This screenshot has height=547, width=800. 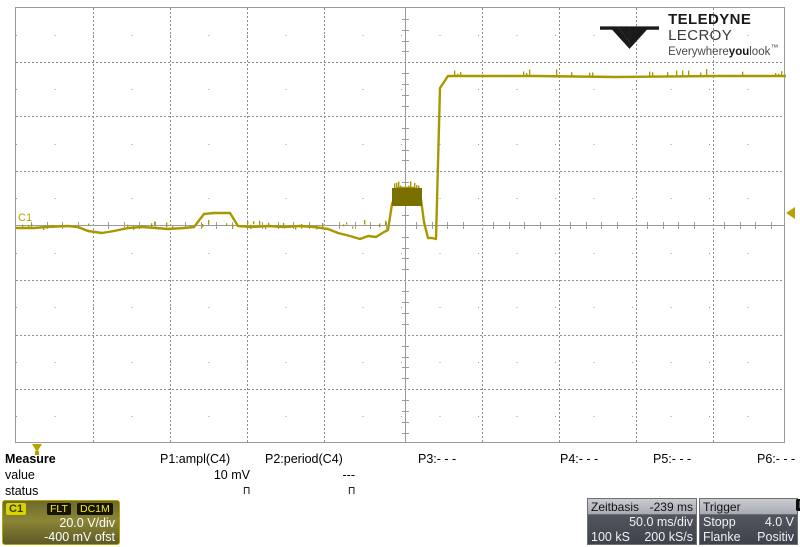 What do you see at coordinates (683, 51) in the screenshot?
I see `logo-tagline-every: Every` at bounding box center [683, 51].